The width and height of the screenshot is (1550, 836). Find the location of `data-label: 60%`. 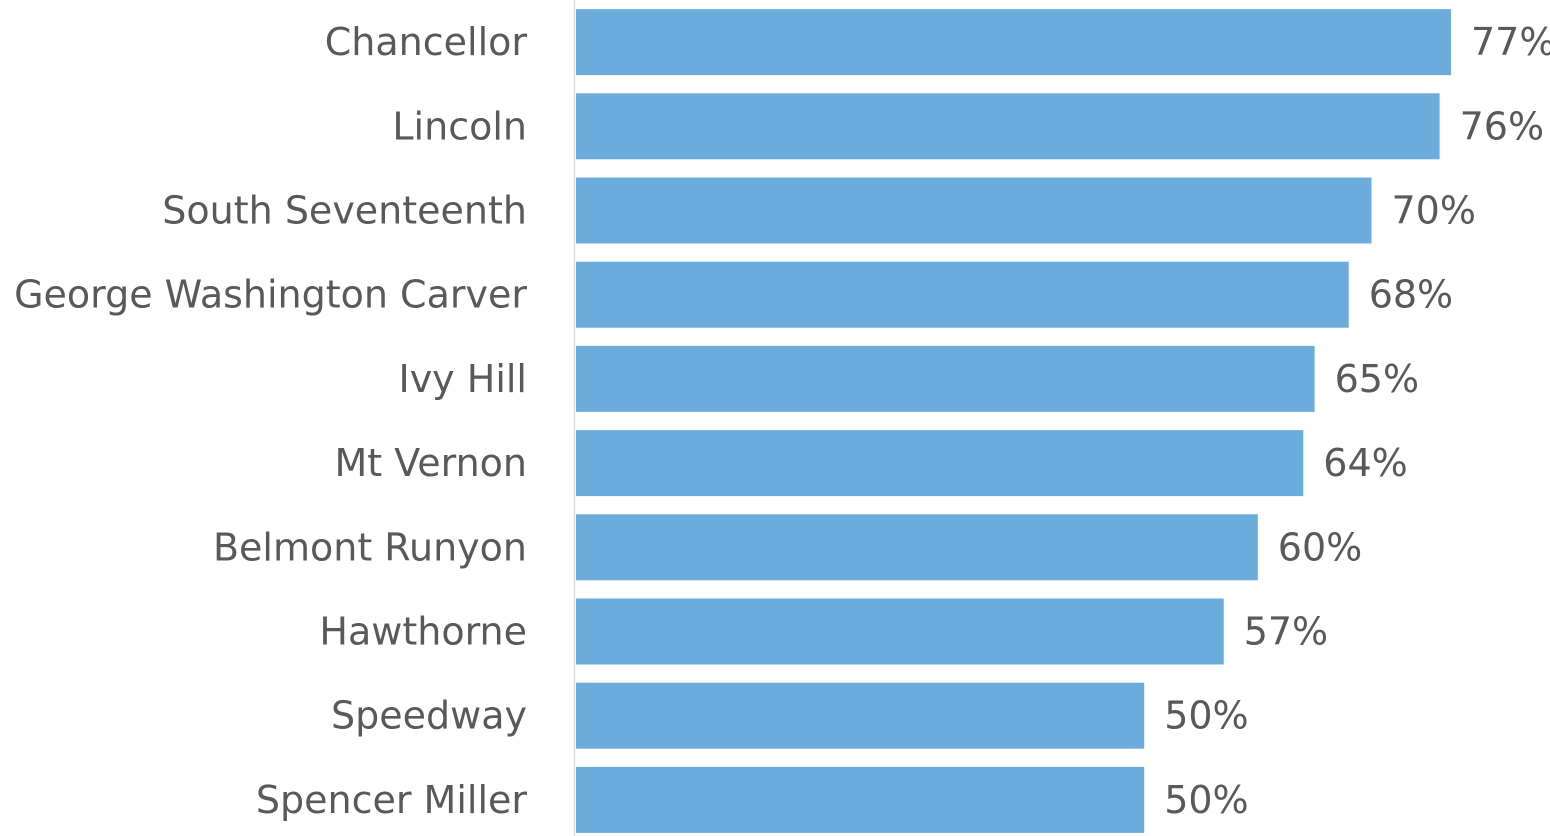

data-label: 60% is located at coordinates (1320, 547).